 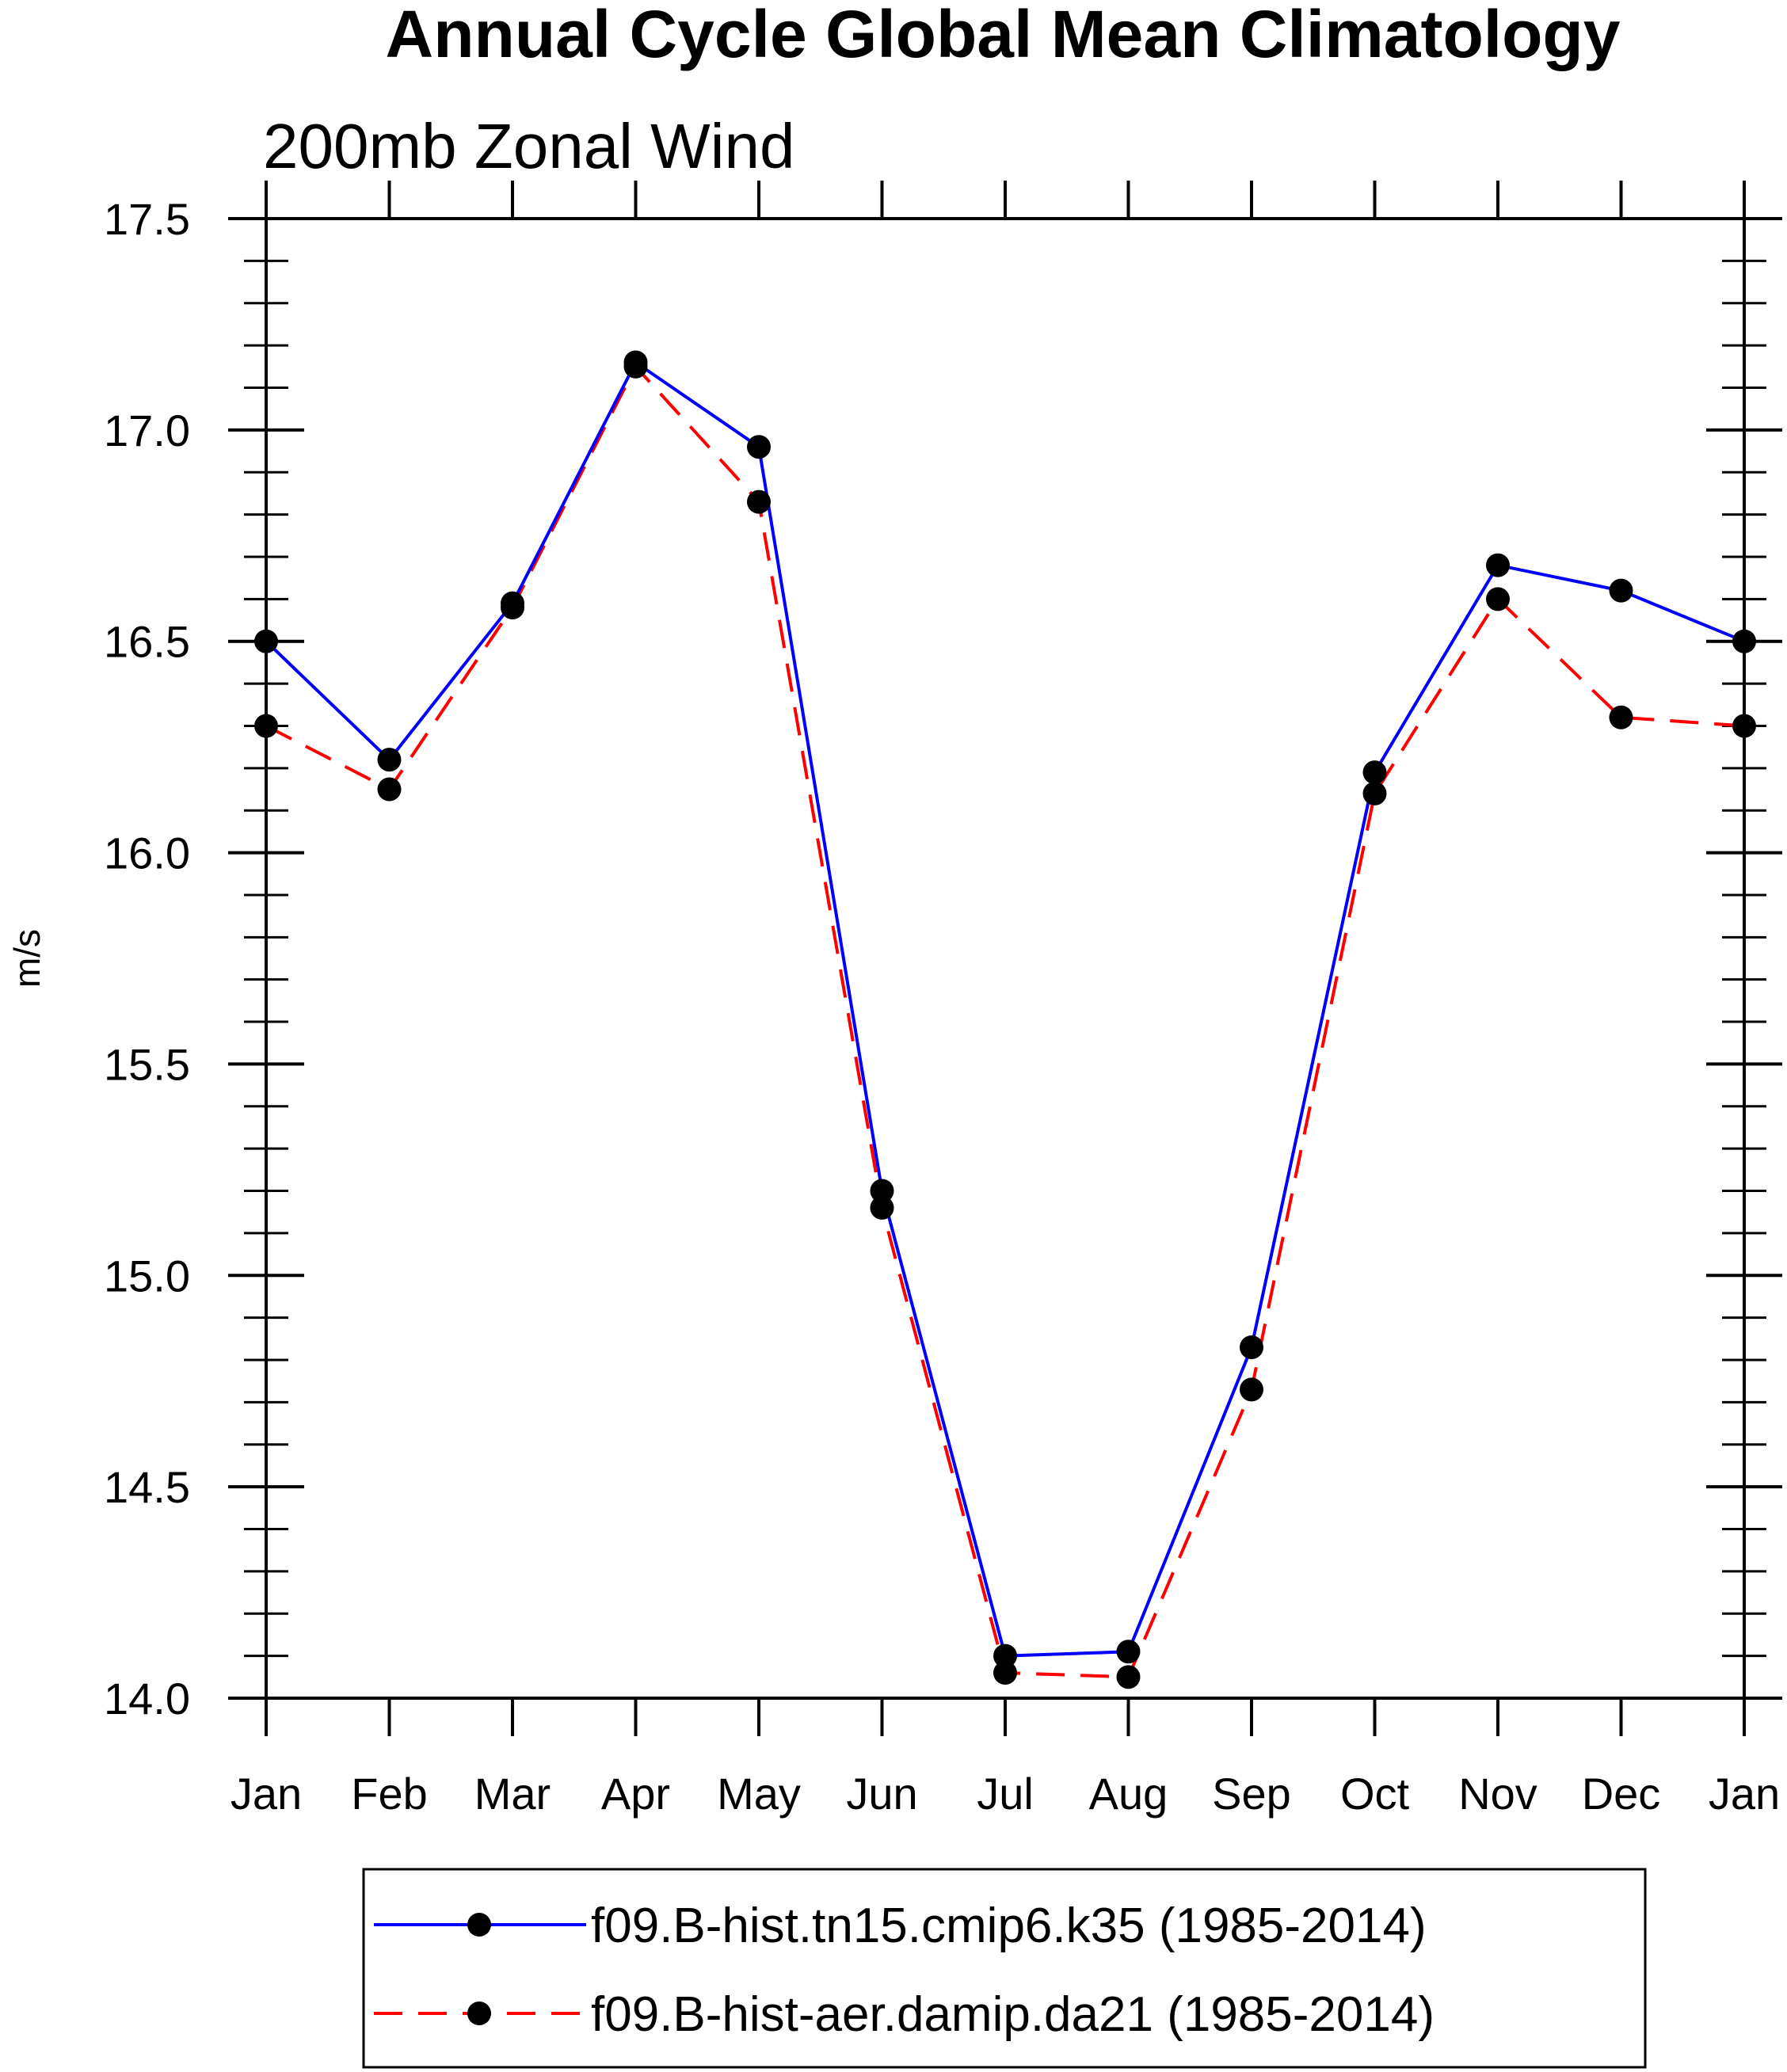 I want to click on y-tick-label: 15.5, so click(x=147, y=1064).